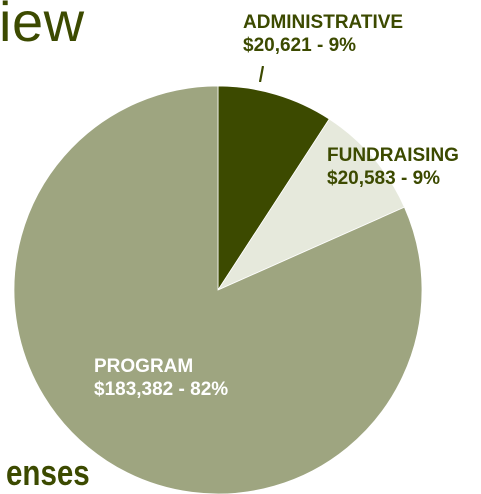 The height and width of the screenshot is (494, 481). What do you see at coordinates (384, 178) in the screenshot?
I see `fundraising-label-value: $20,583 - 9%` at bounding box center [384, 178].